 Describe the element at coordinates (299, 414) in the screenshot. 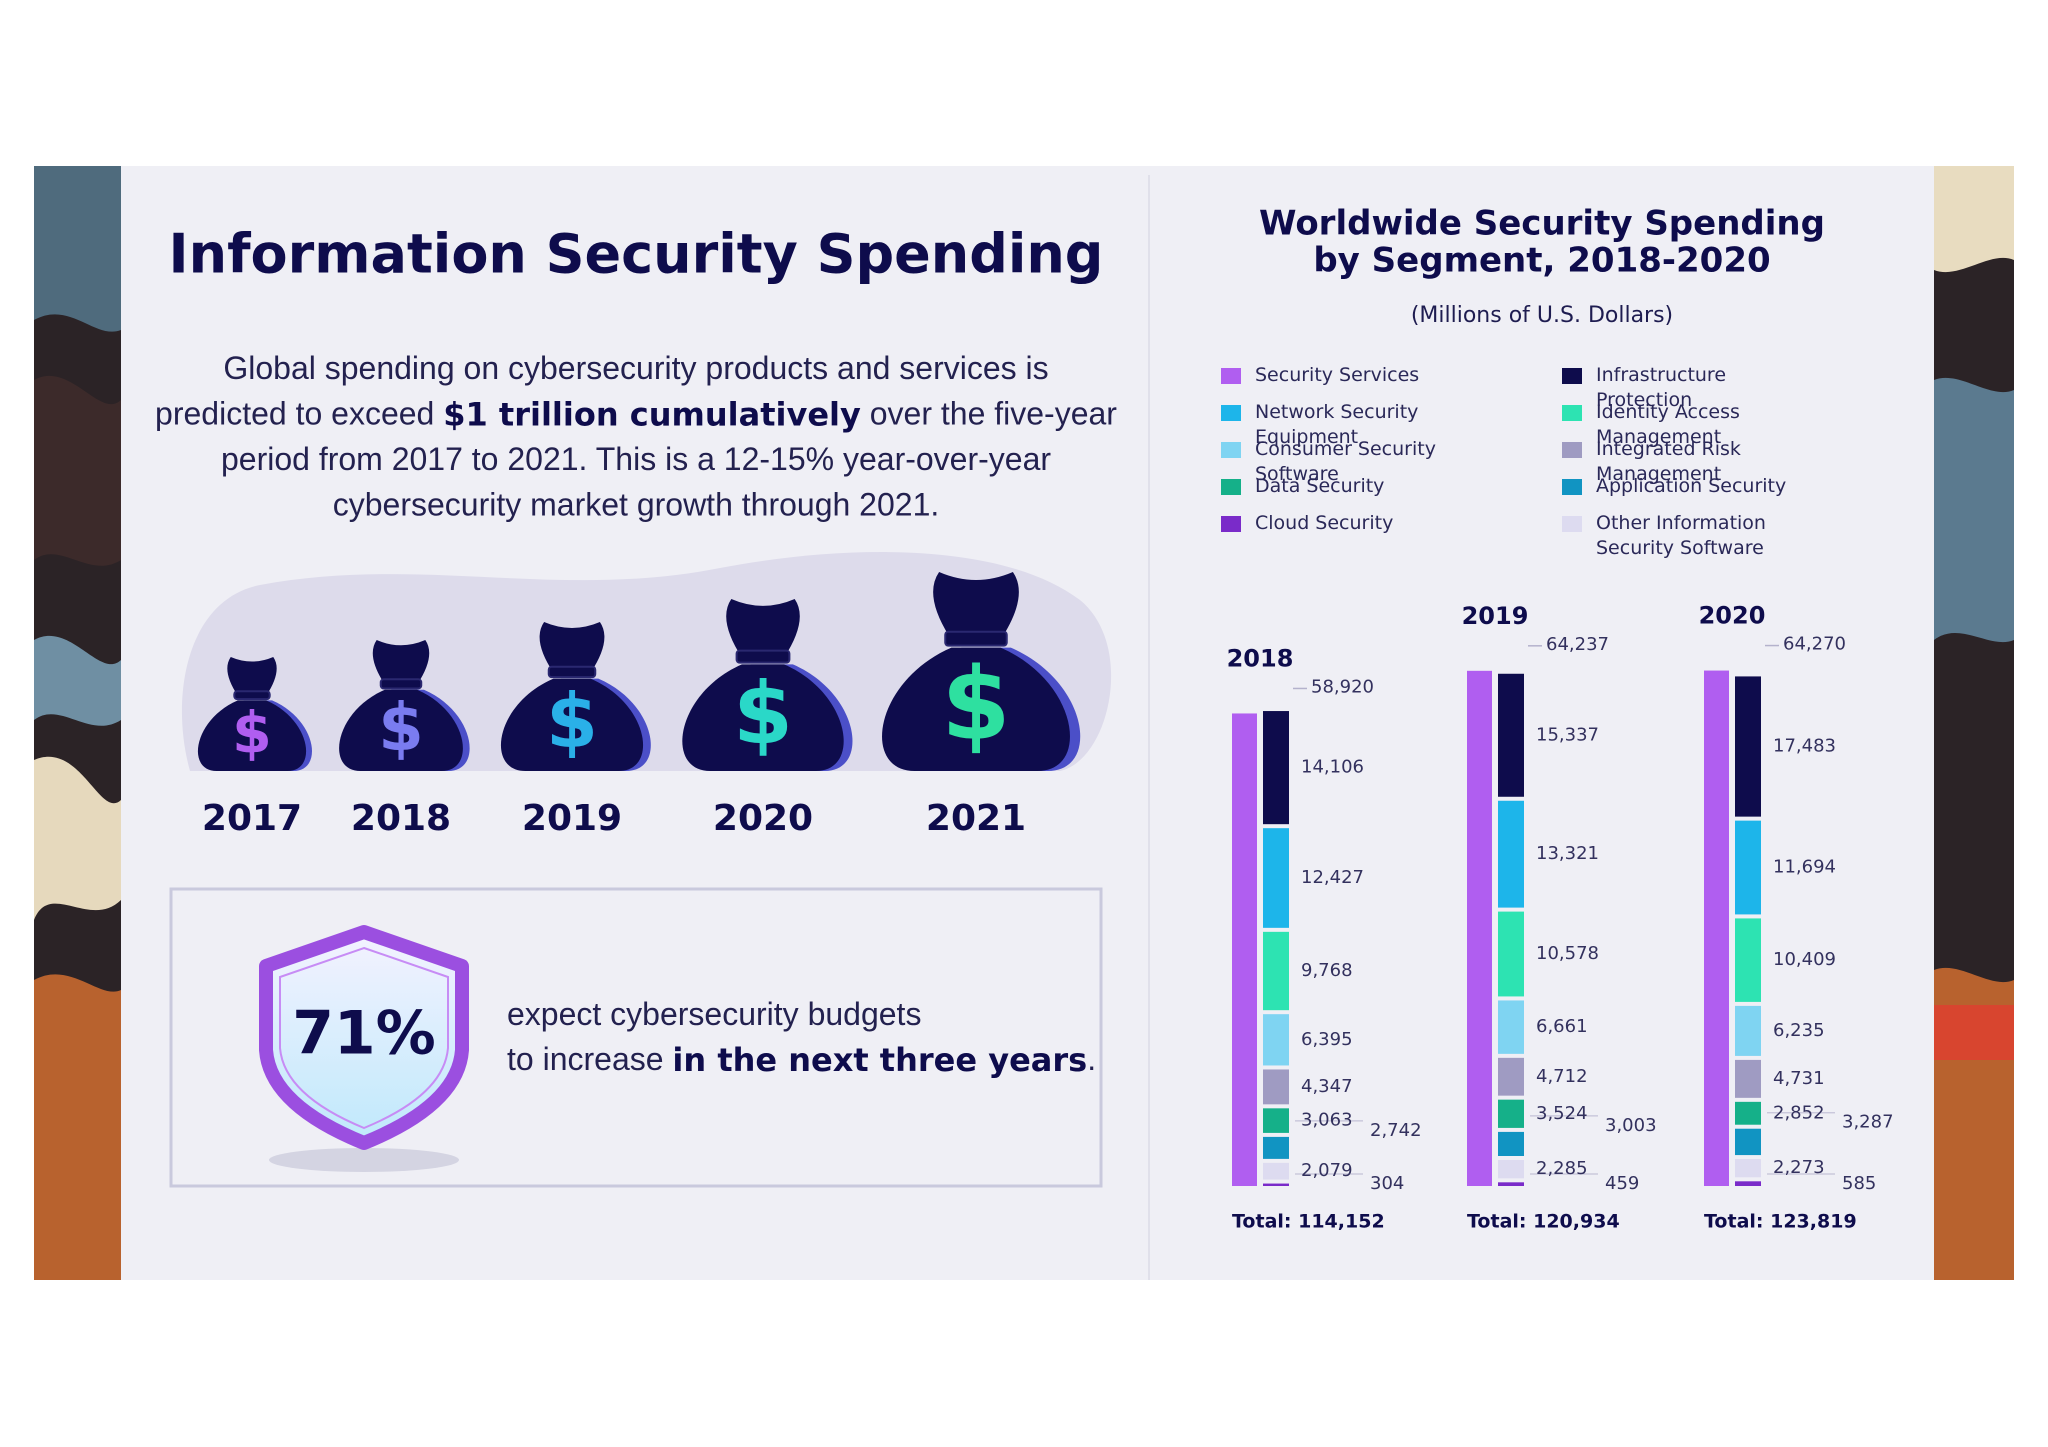

I see `paragraph-line-segment: predicted to exceed` at that location.